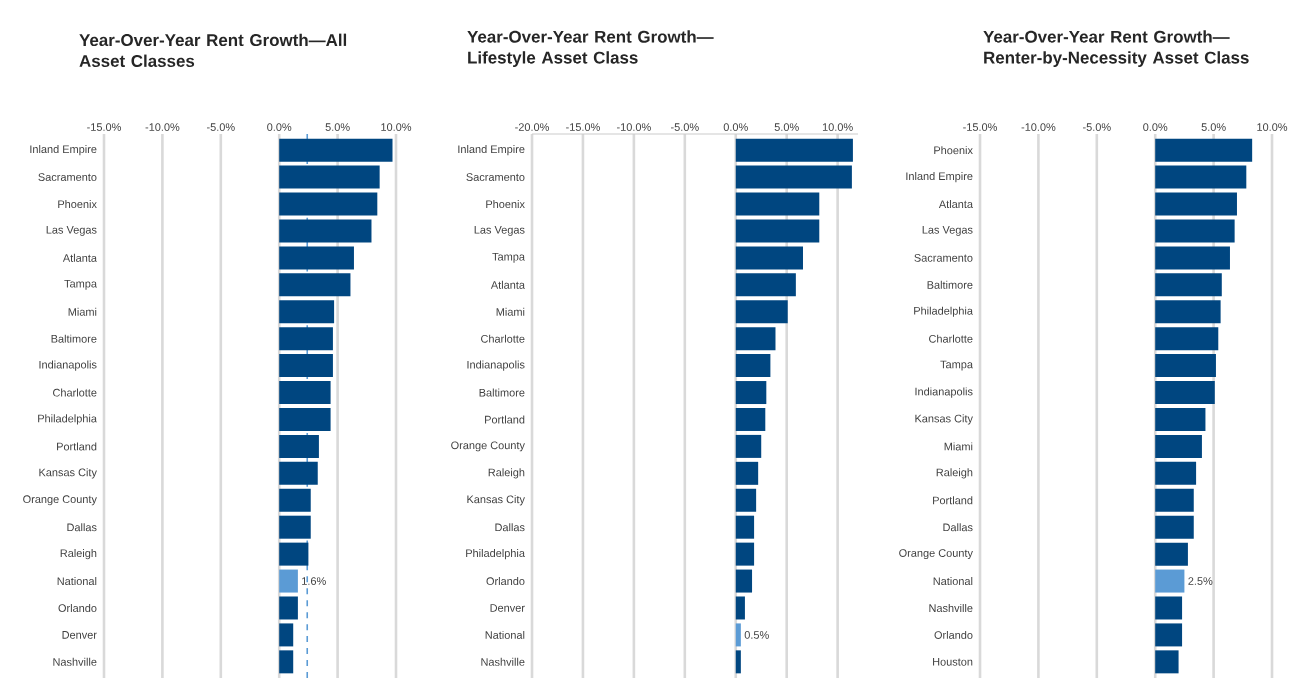 This screenshot has height=686, width=1304. Describe the element at coordinates (213, 50) in the screenshot. I see `chart-title: Year-Over-Year Rent Growth—All Asset Classes` at that location.